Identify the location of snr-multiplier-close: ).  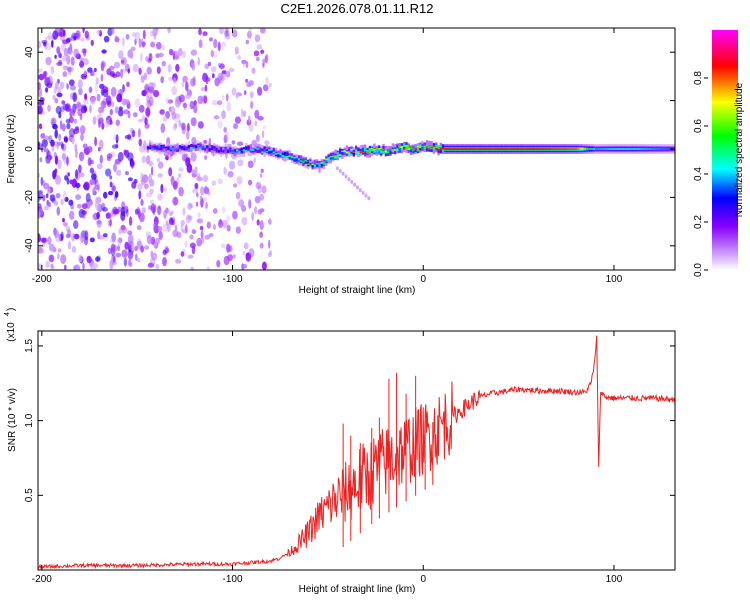
(11, 309).